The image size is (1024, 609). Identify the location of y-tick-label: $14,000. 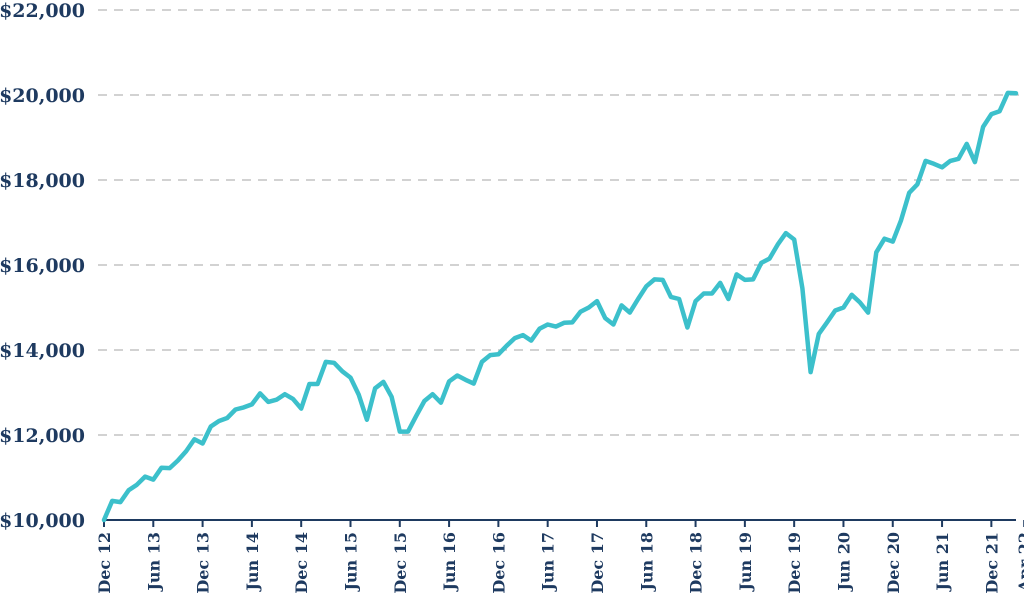
(42, 351).